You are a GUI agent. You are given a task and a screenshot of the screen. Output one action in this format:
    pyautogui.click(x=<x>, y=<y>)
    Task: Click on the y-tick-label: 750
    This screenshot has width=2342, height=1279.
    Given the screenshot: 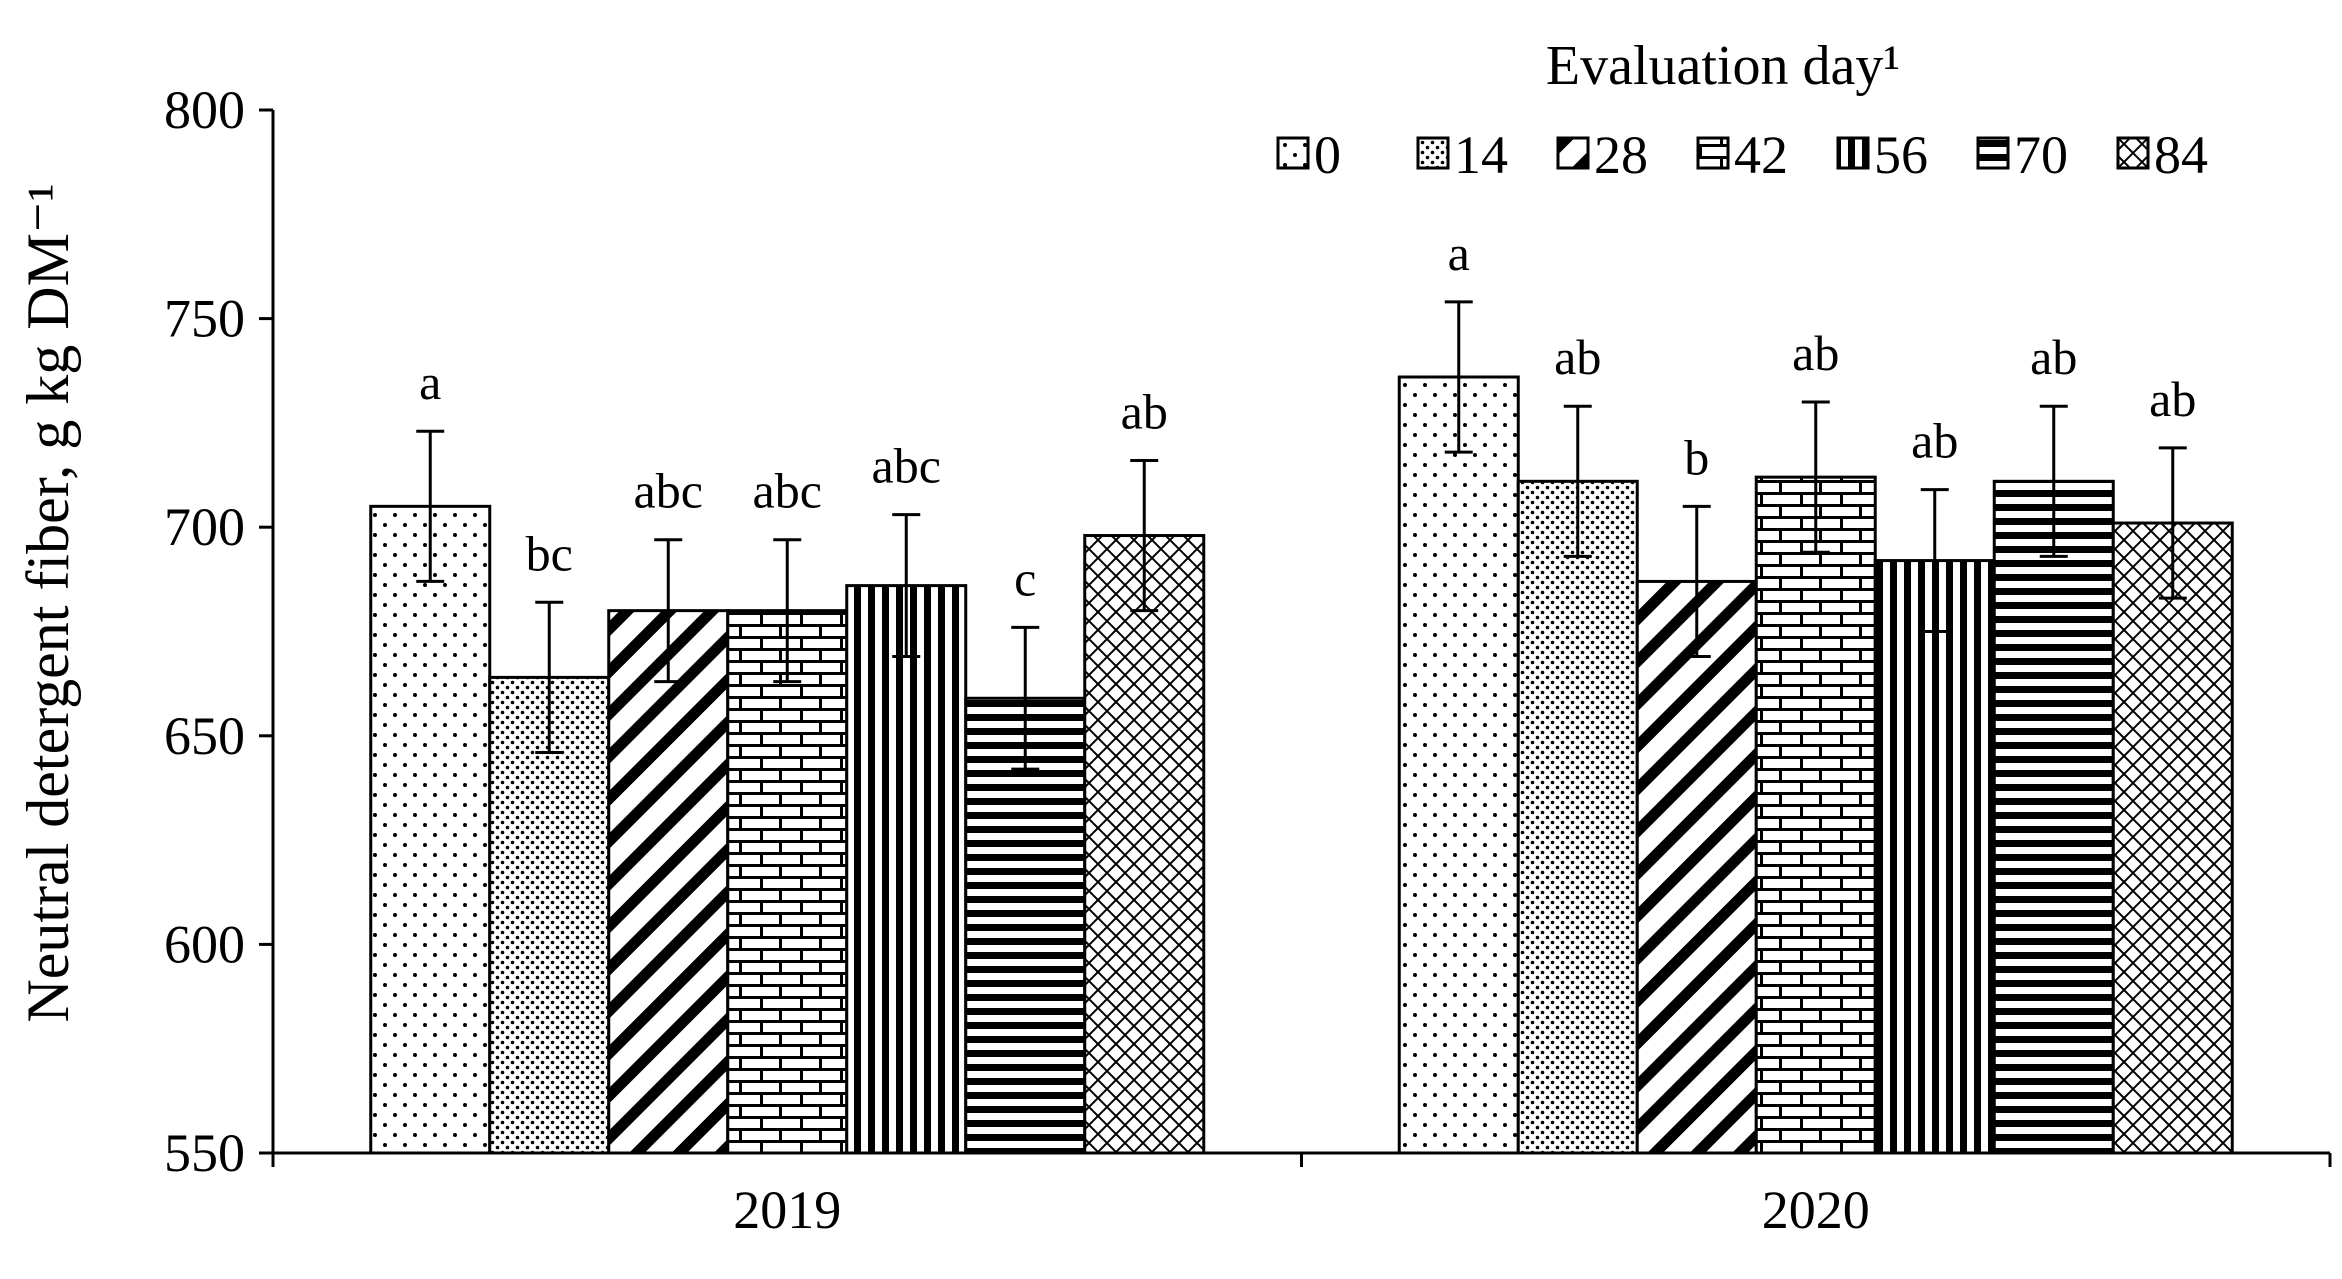 What is the action you would take?
    pyautogui.click(x=204, y=319)
    